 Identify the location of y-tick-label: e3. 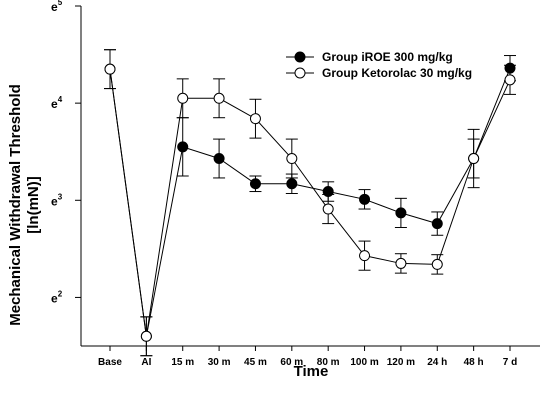
(57, 200).